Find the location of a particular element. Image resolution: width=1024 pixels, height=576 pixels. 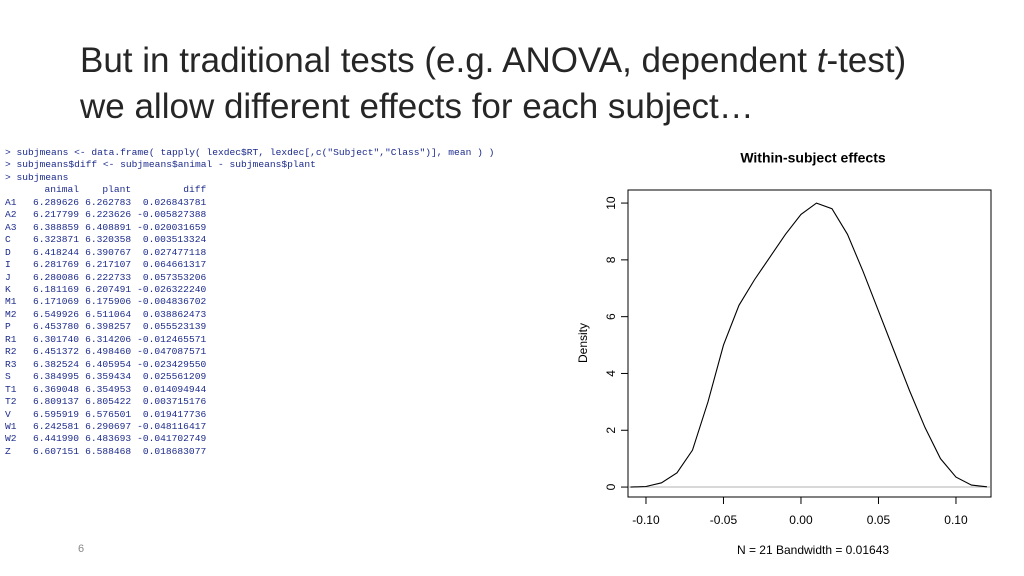

row-label: D is located at coordinates (8, 252).